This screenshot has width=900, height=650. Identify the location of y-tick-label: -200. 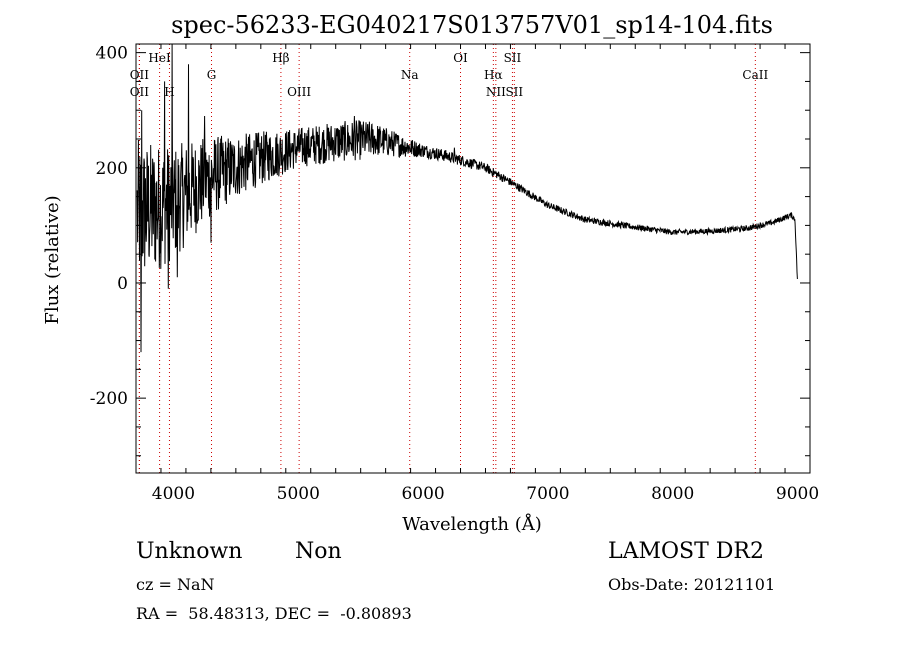
(109, 399).